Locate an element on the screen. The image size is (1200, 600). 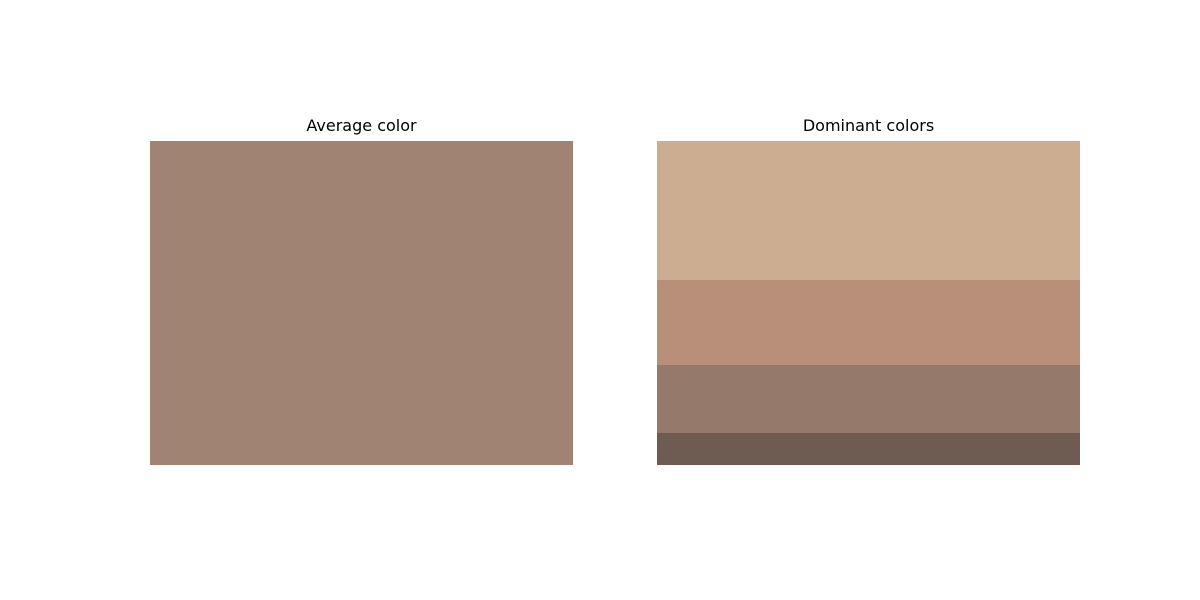
dominant-colors-title: Dominant colors is located at coordinates (868, 125).